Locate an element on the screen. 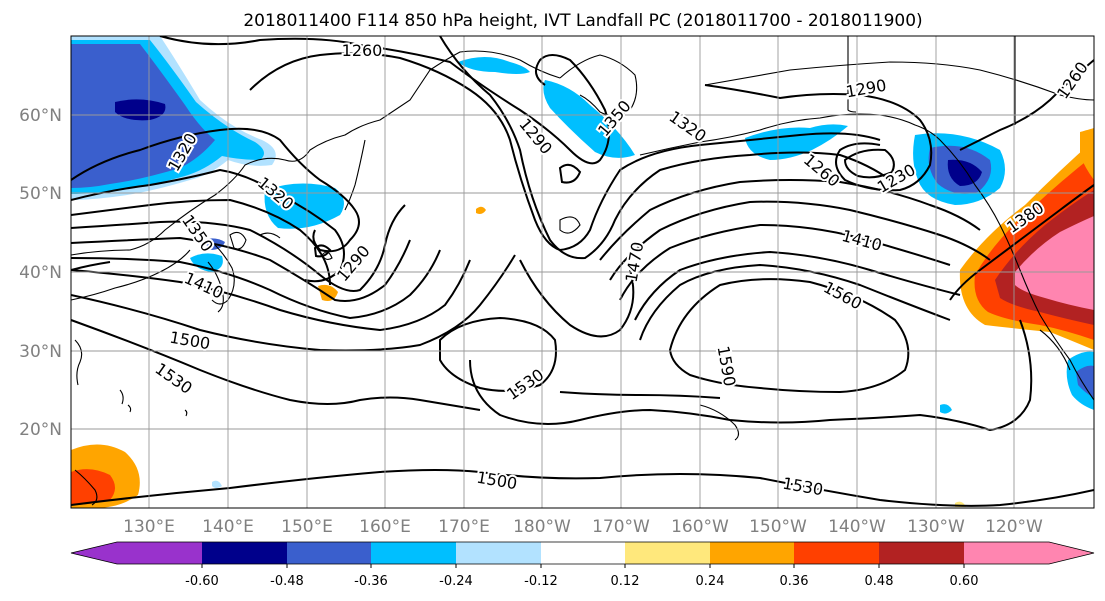  colorbar-tick-label: -0.24 is located at coordinates (456, 581).